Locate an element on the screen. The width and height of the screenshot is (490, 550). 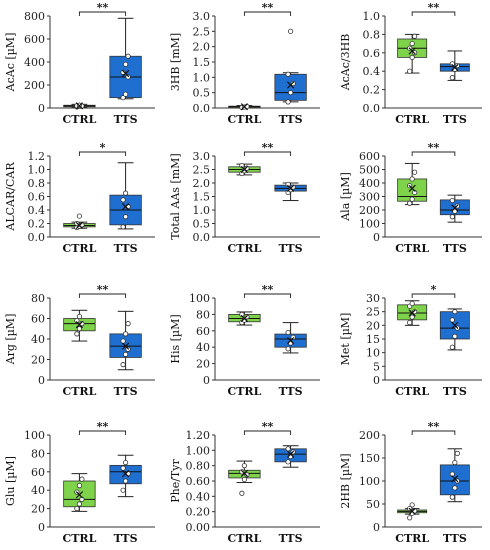
y-tick-label: 0.60 is located at coordinates (198, 481).